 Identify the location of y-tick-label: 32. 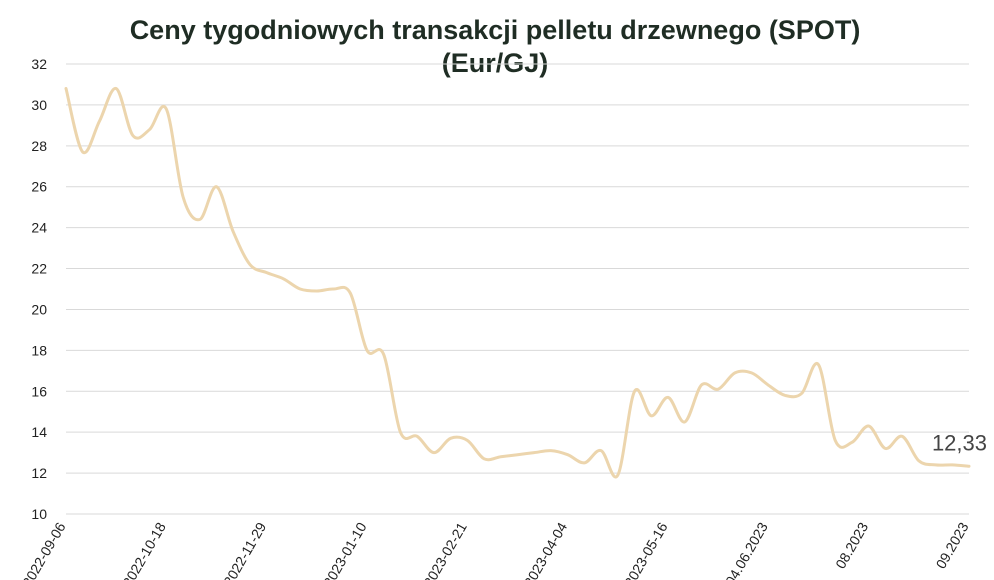
(39, 64).